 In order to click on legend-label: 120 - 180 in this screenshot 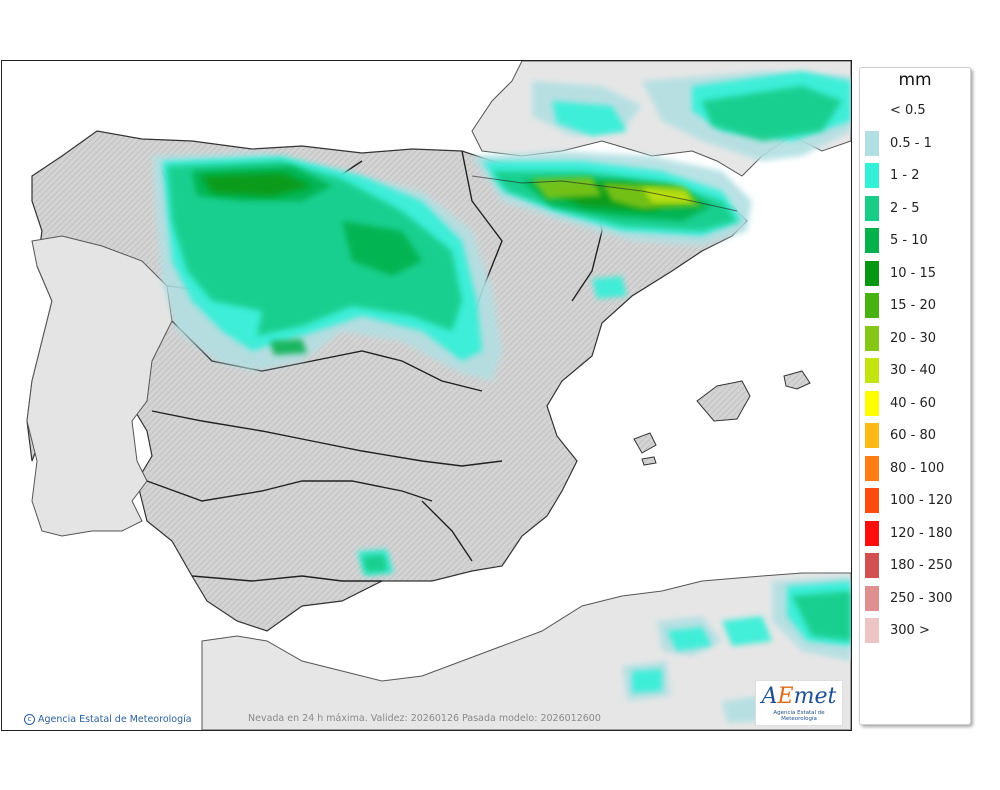, I will do `click(921, 533)`.